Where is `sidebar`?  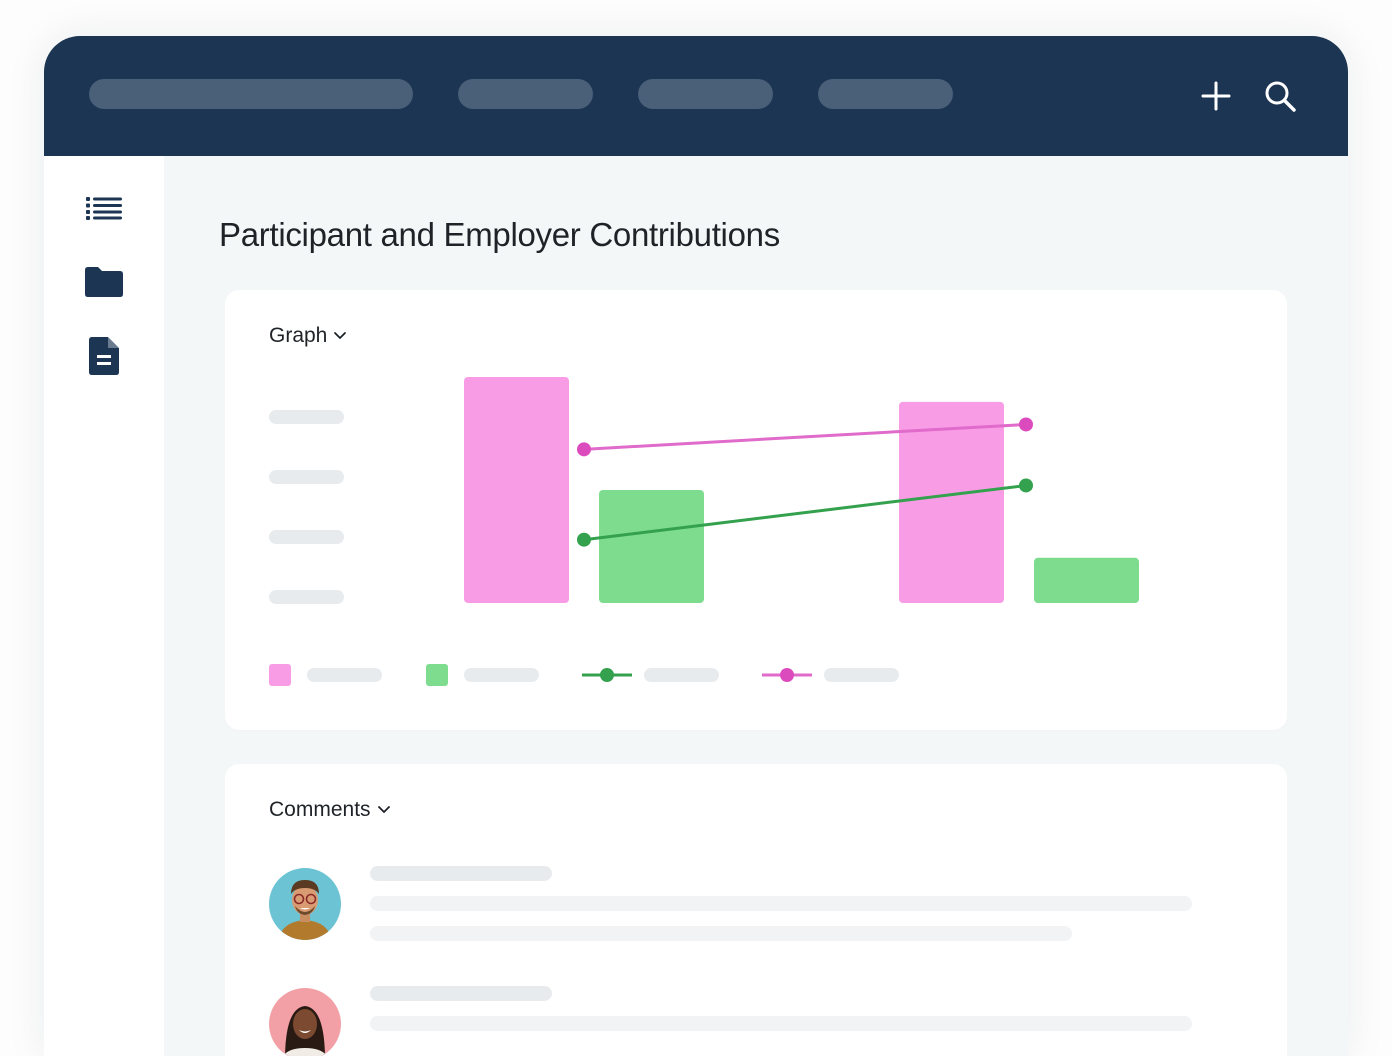 sidebar is located at coordinates (104, 606).